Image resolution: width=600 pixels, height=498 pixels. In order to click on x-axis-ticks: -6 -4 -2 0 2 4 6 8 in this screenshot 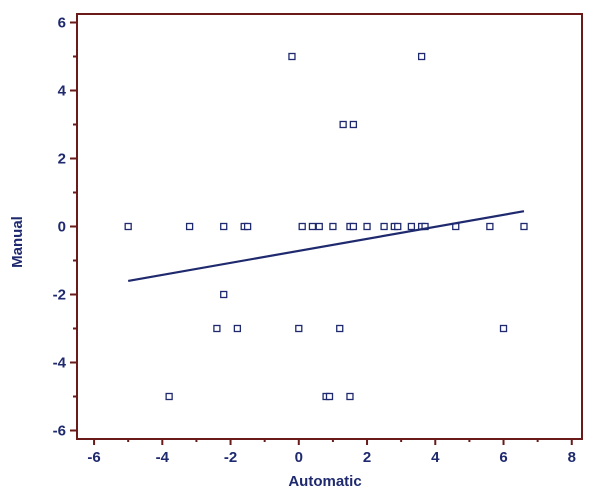, I will do `click(331, 452)`.